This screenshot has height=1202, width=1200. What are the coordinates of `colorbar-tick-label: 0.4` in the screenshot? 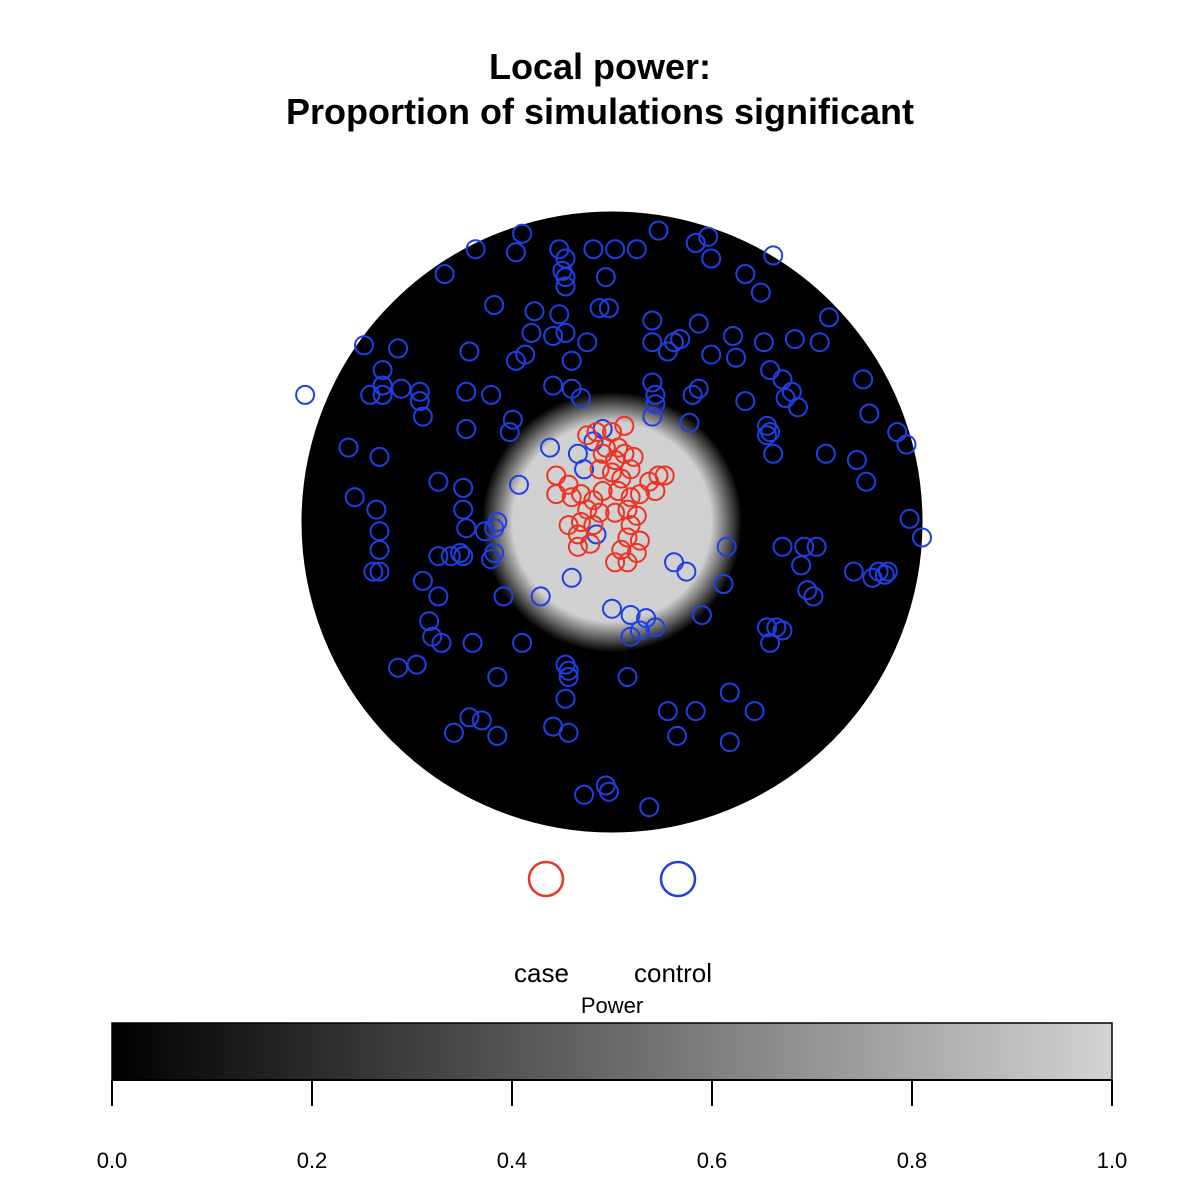 It's located at (512, 1160).